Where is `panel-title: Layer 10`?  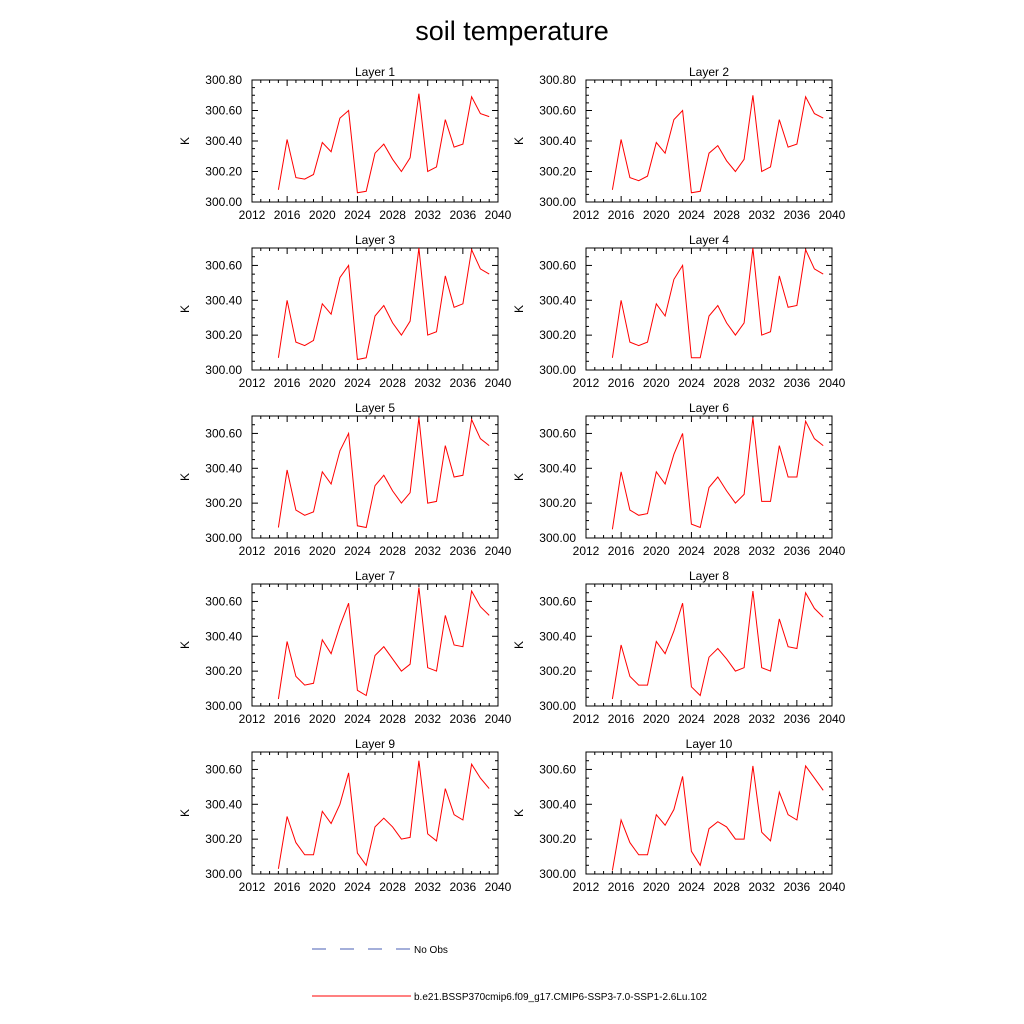
panel-title: Layer 10 is located at coordinates (709, 744).